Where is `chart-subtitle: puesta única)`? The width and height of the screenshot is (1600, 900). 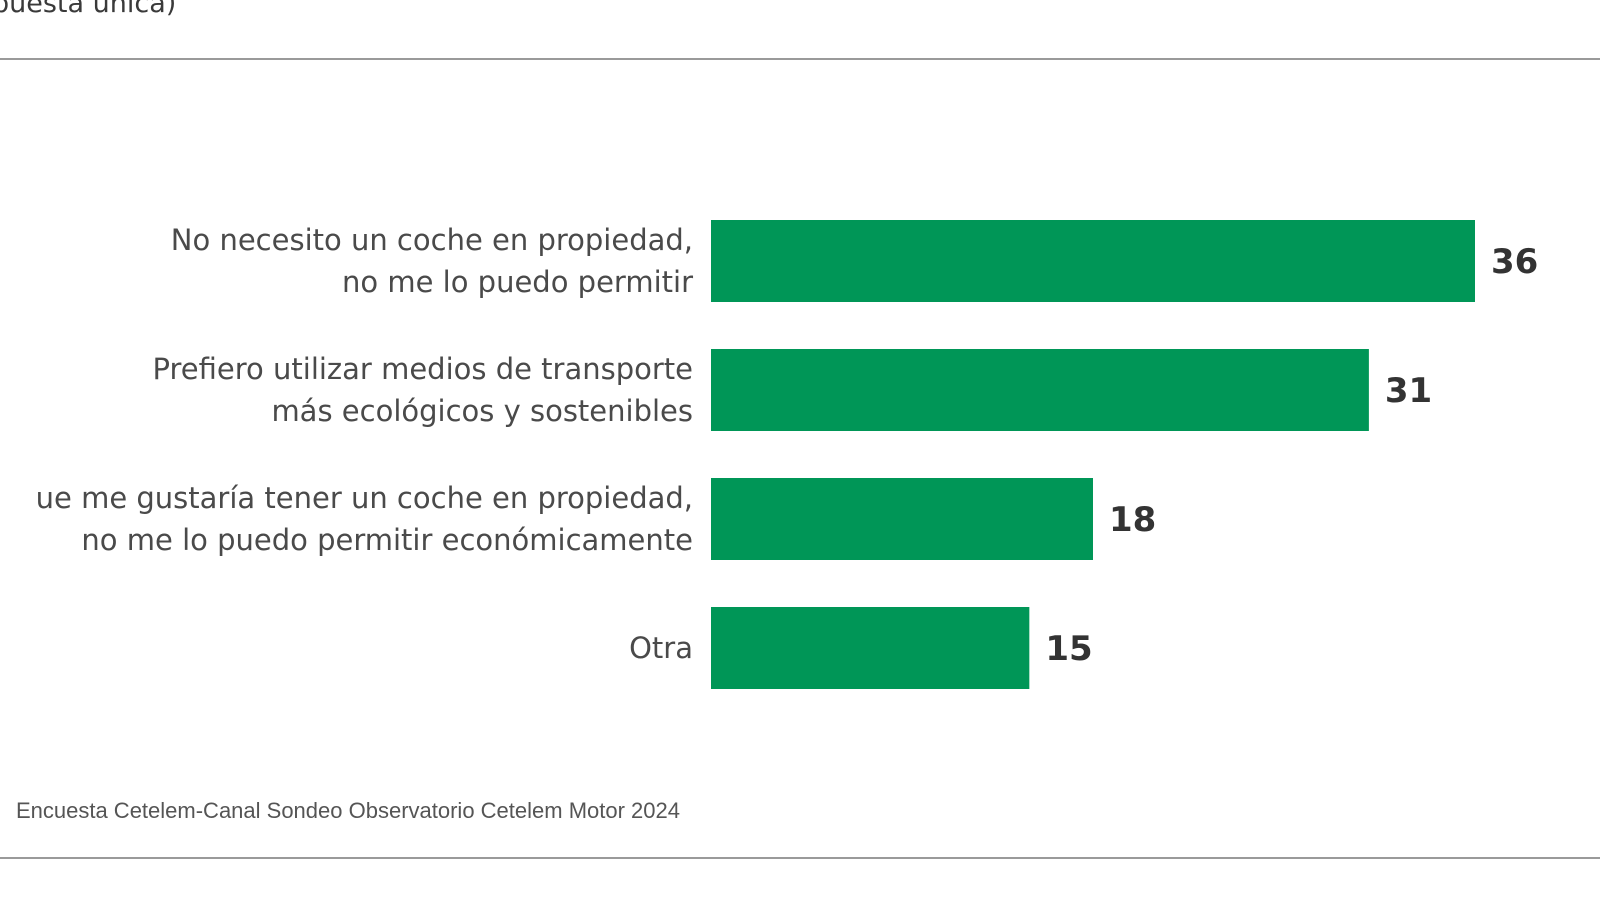 chart-subtitle: puesta única) is located at coordinates (88, 9).